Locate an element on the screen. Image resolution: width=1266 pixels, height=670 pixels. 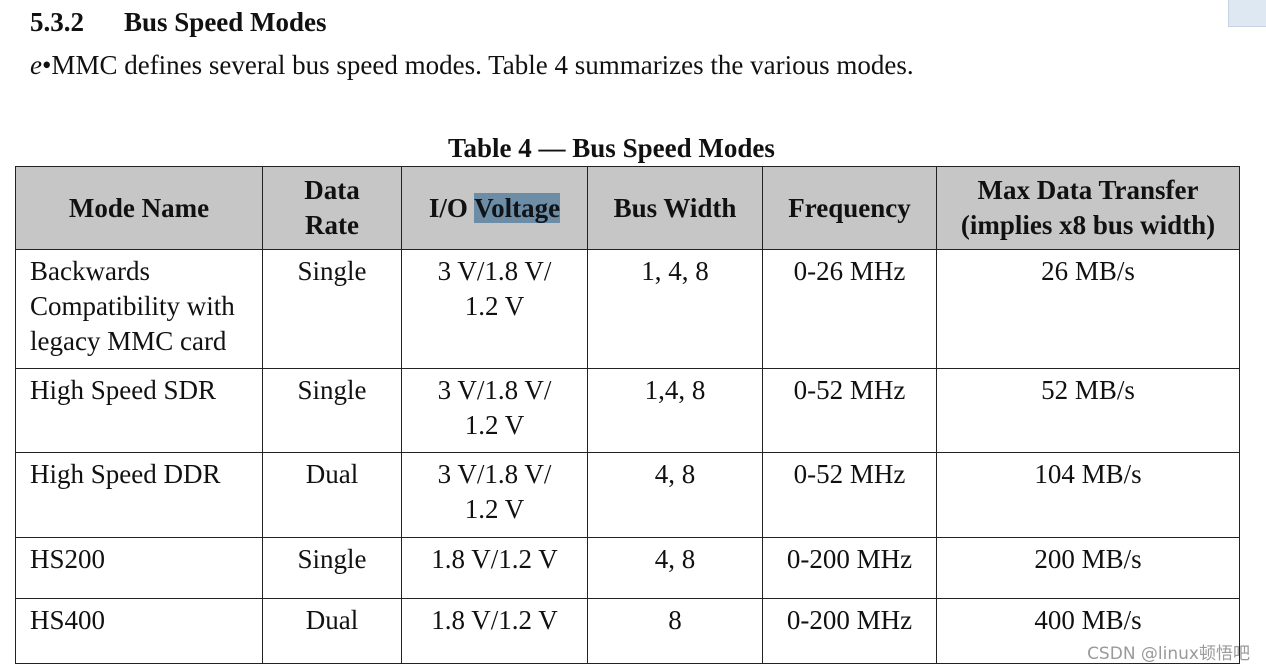
header-mode-name-text: Mode Name is located at coordinates (139, 207).